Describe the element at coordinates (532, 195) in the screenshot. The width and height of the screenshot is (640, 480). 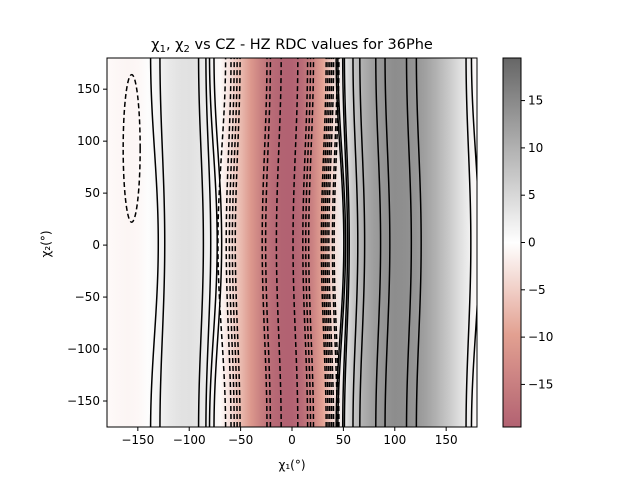
I see `colorbar-tick-label: 5` at that location.